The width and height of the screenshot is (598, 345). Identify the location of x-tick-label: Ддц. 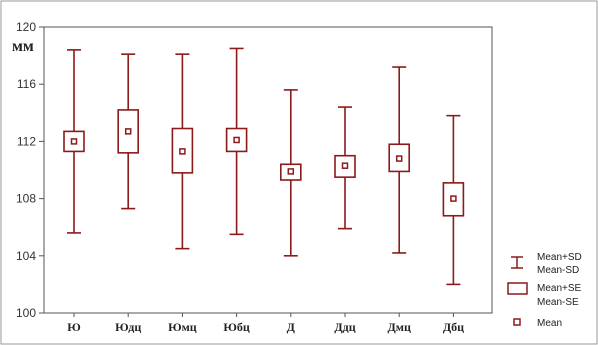
(344, 327).